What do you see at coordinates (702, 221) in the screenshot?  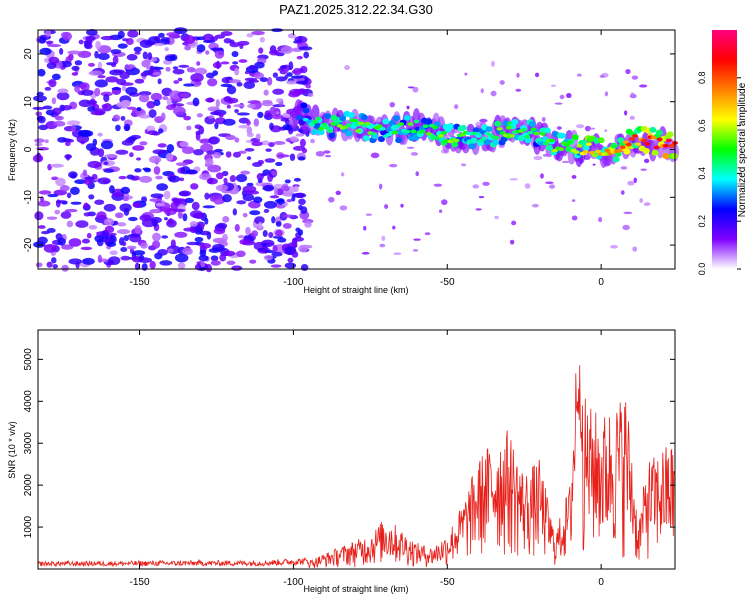 I see `colorbar-tick-label: 0.2` at bounding box center [702, 221].